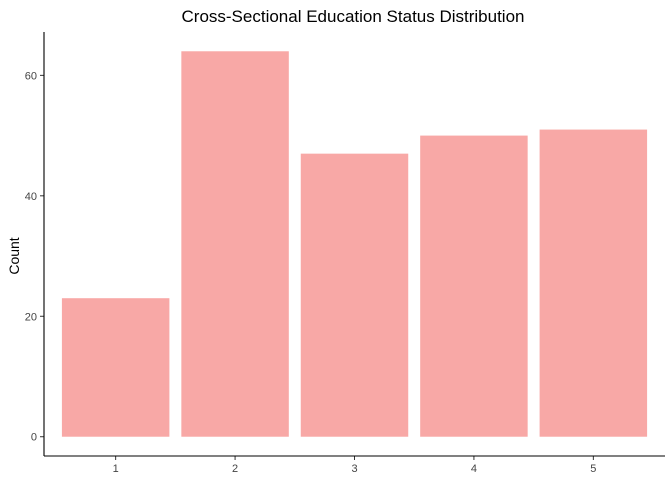 The width and height of the screenshot is (672, 480). Describe the element at coordinates (31, 76) in the screenshot. I see `y-tick-label-60: 60` at that location.